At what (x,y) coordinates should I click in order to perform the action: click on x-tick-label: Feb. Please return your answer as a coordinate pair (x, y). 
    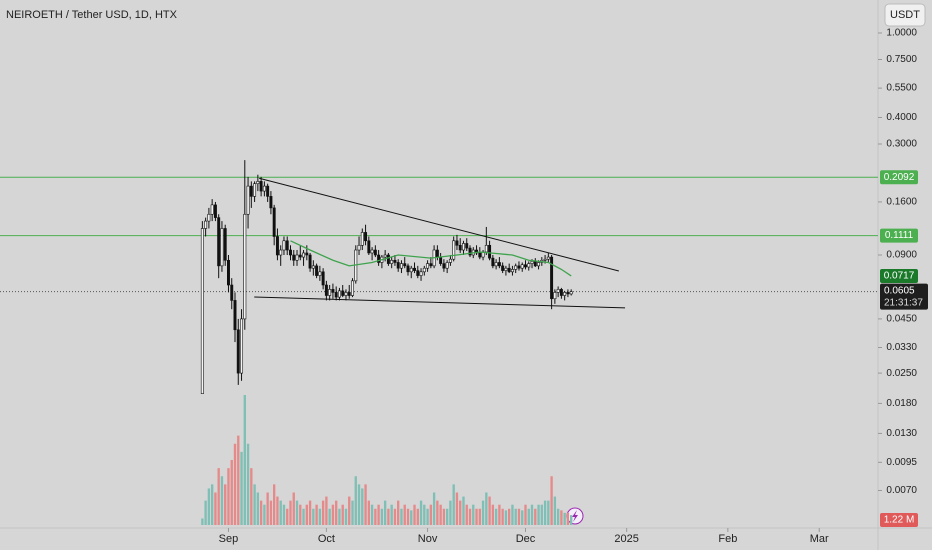
    Looking at the image, I should click on (727, 539).